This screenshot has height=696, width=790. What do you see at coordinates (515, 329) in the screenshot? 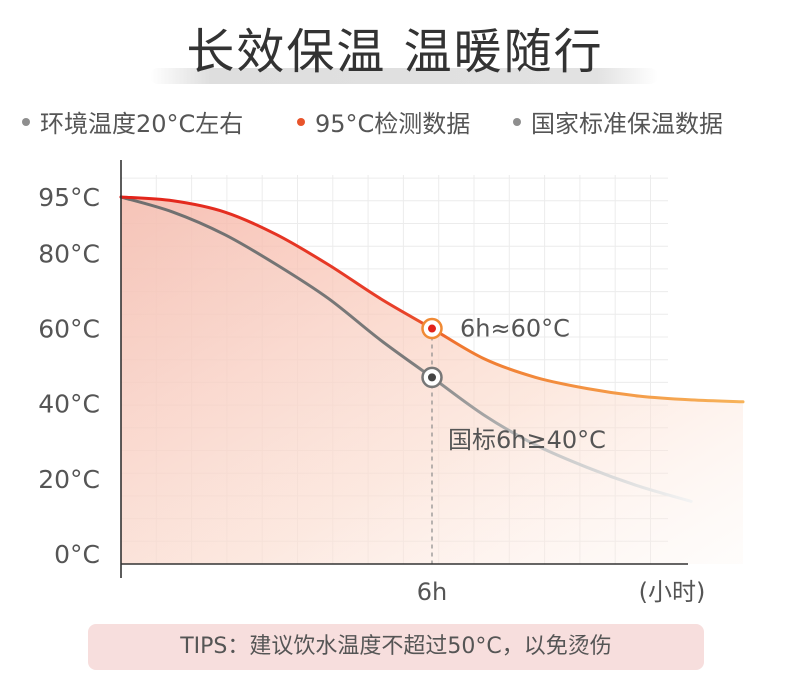
I see `annotation-label: 6h≈60°C` at bounding box center [515, 329].